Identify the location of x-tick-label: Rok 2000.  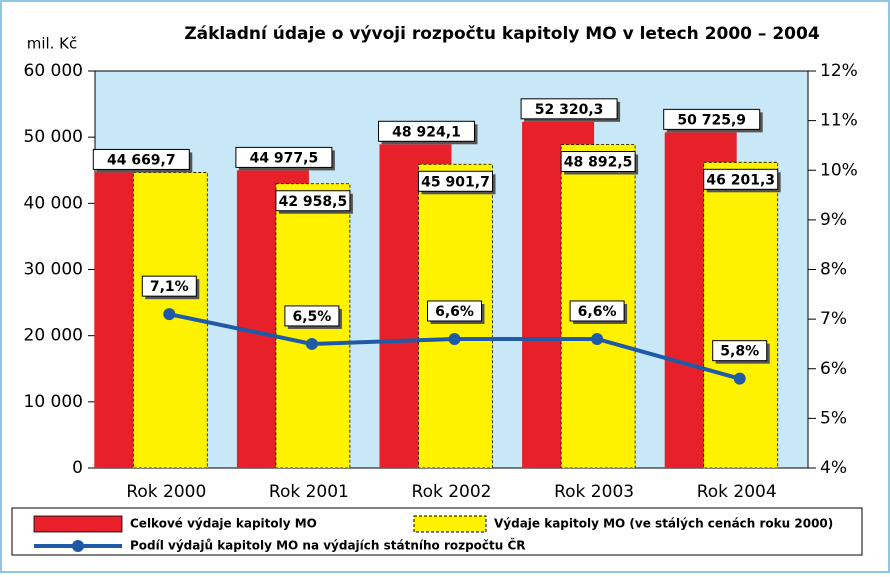
(166, 492).